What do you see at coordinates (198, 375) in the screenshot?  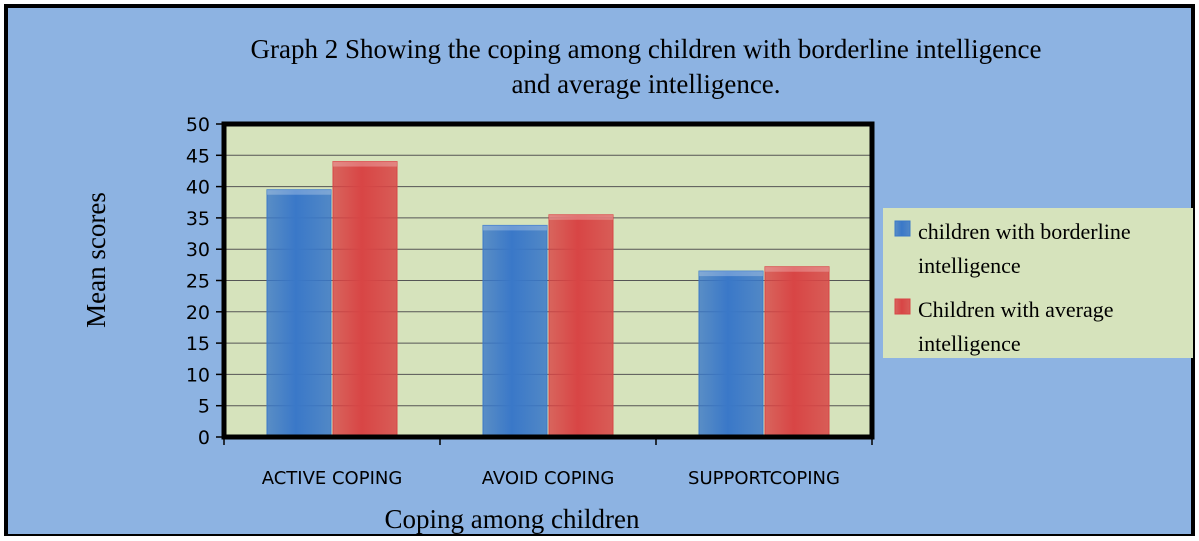 I see `y-tick-label: 10` at bounding box center [198, 375].